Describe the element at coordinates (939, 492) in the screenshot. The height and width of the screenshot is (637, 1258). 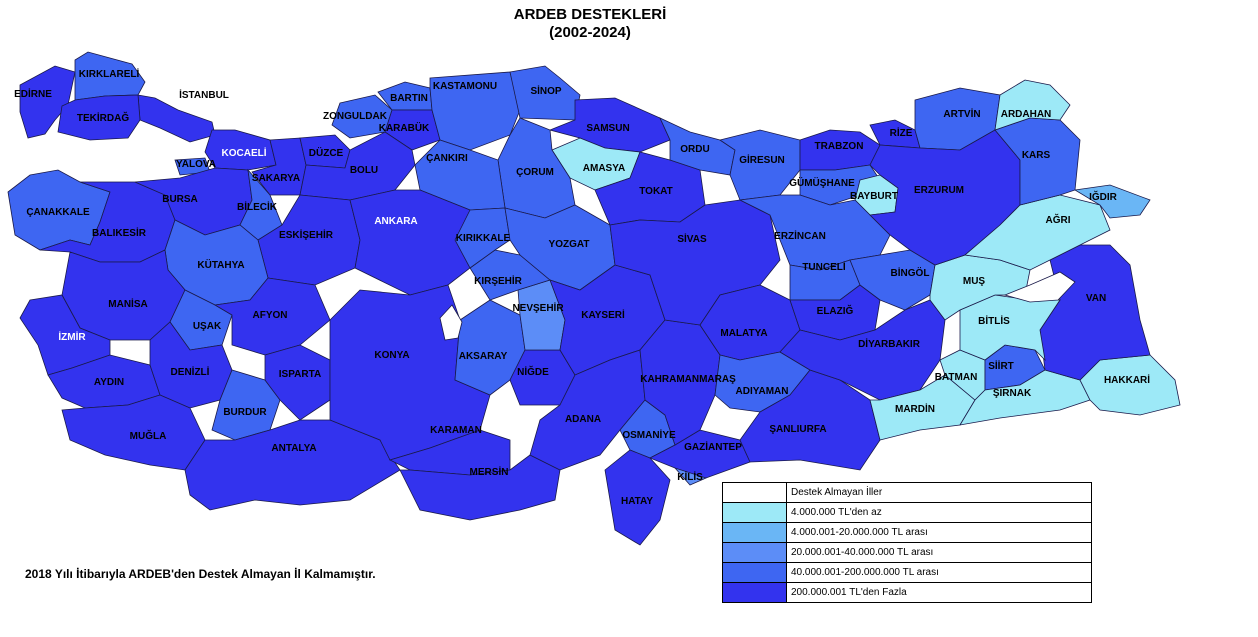
I see `legend-label: Destek Almayan İller` at that location.